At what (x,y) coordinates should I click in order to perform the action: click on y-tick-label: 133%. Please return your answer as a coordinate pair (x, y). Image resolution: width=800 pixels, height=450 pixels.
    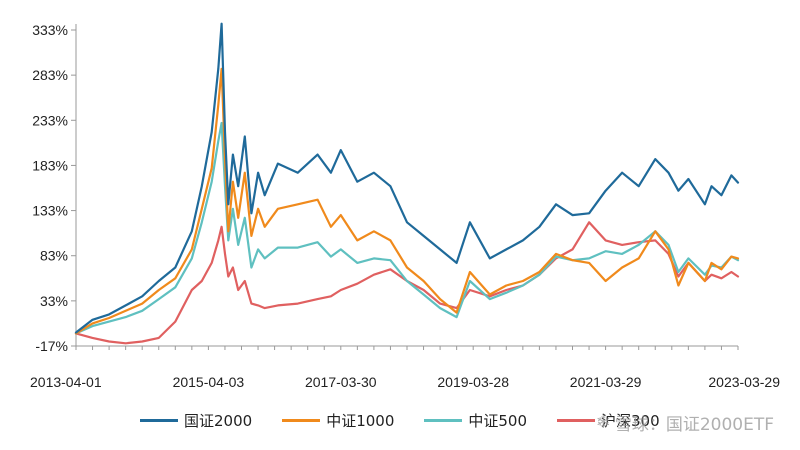
    Looking at the image, I should click on (50, 211).